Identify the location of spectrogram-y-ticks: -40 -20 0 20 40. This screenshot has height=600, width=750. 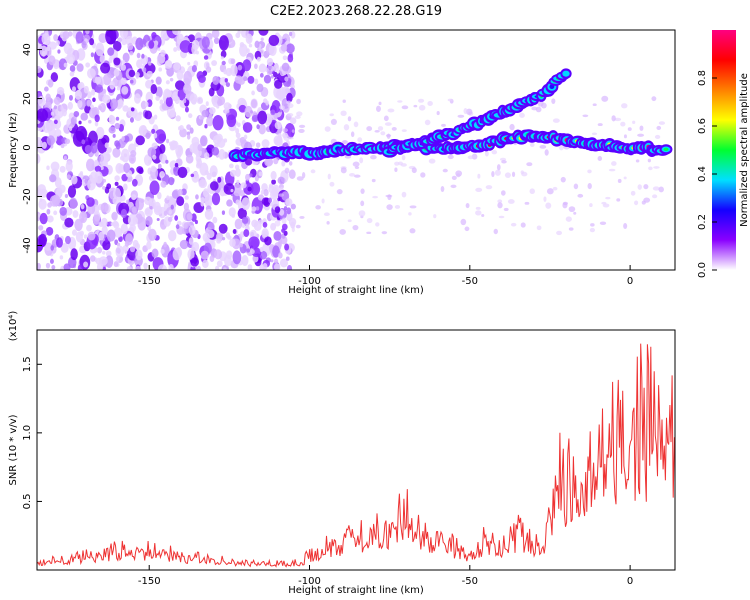
(32, 148).